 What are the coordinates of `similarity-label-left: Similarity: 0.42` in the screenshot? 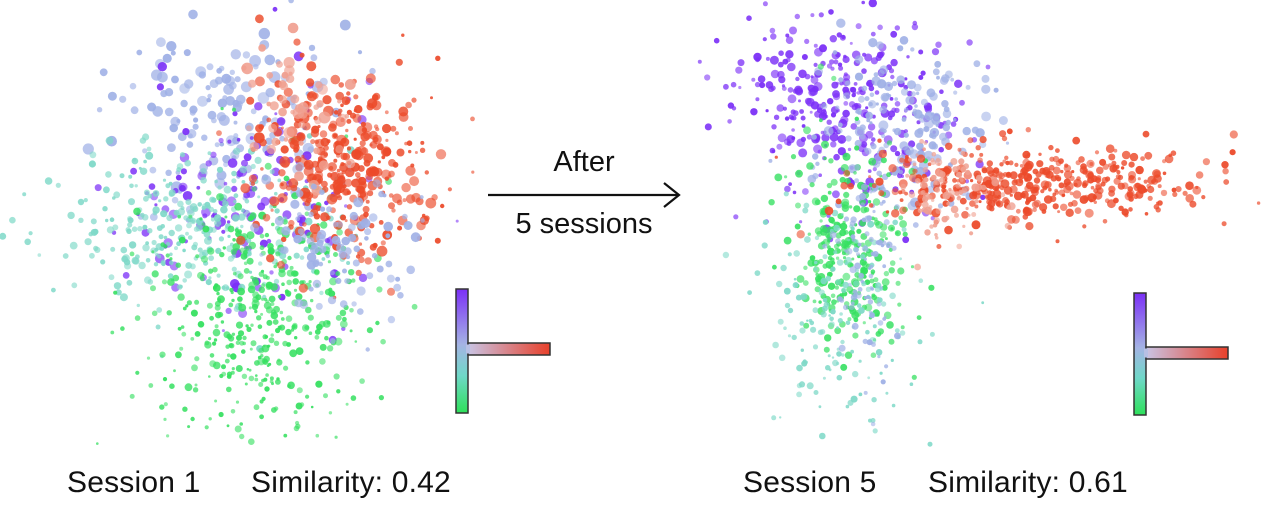 It's located at (351, 482).